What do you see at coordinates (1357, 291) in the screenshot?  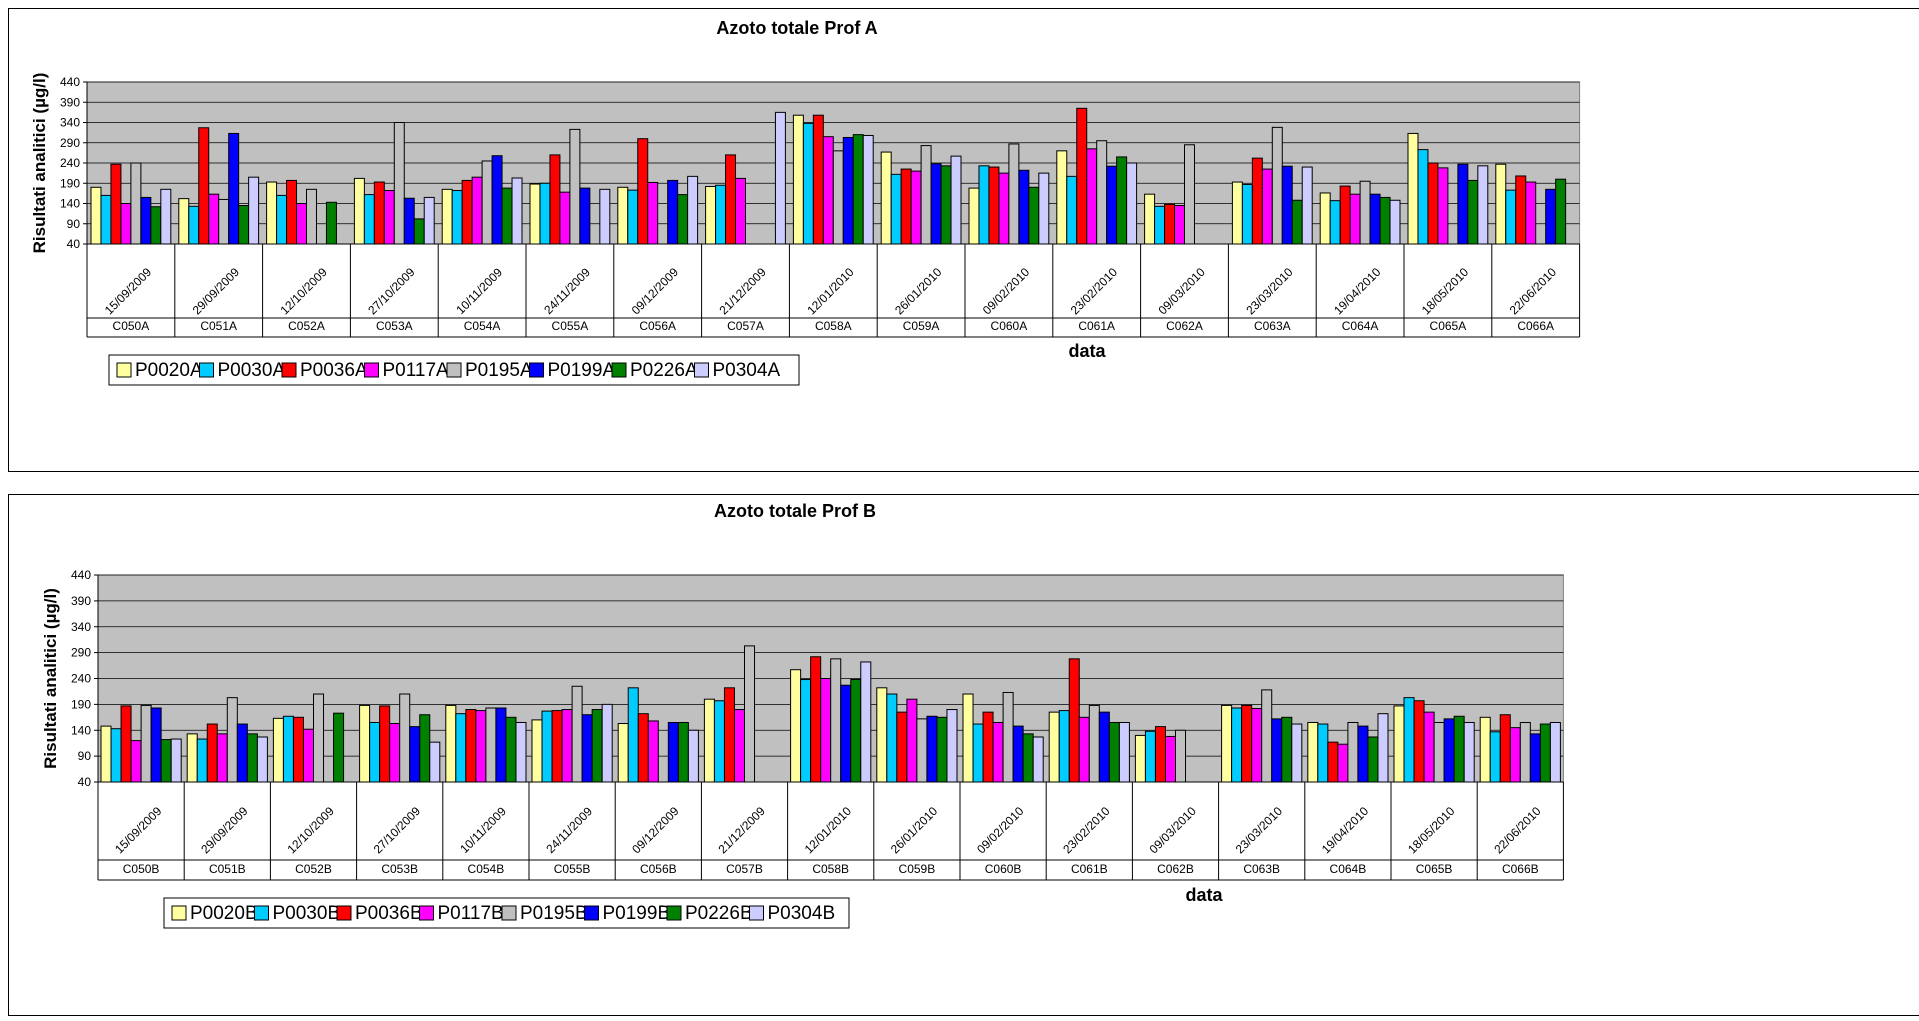 I see `x-date-label: 19/04/2010` at bounding box center [1357, 291].